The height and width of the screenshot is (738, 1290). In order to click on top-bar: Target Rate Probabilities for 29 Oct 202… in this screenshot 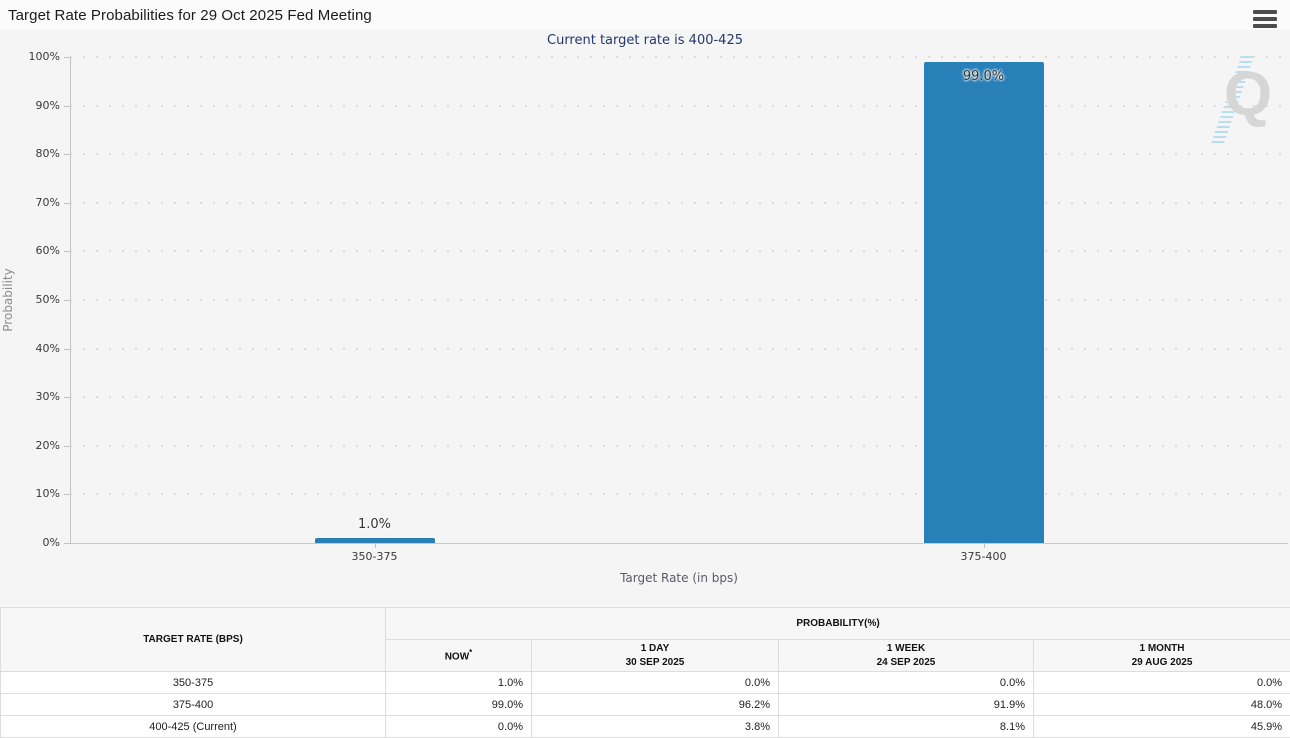, I will do `click(645, 15)`.